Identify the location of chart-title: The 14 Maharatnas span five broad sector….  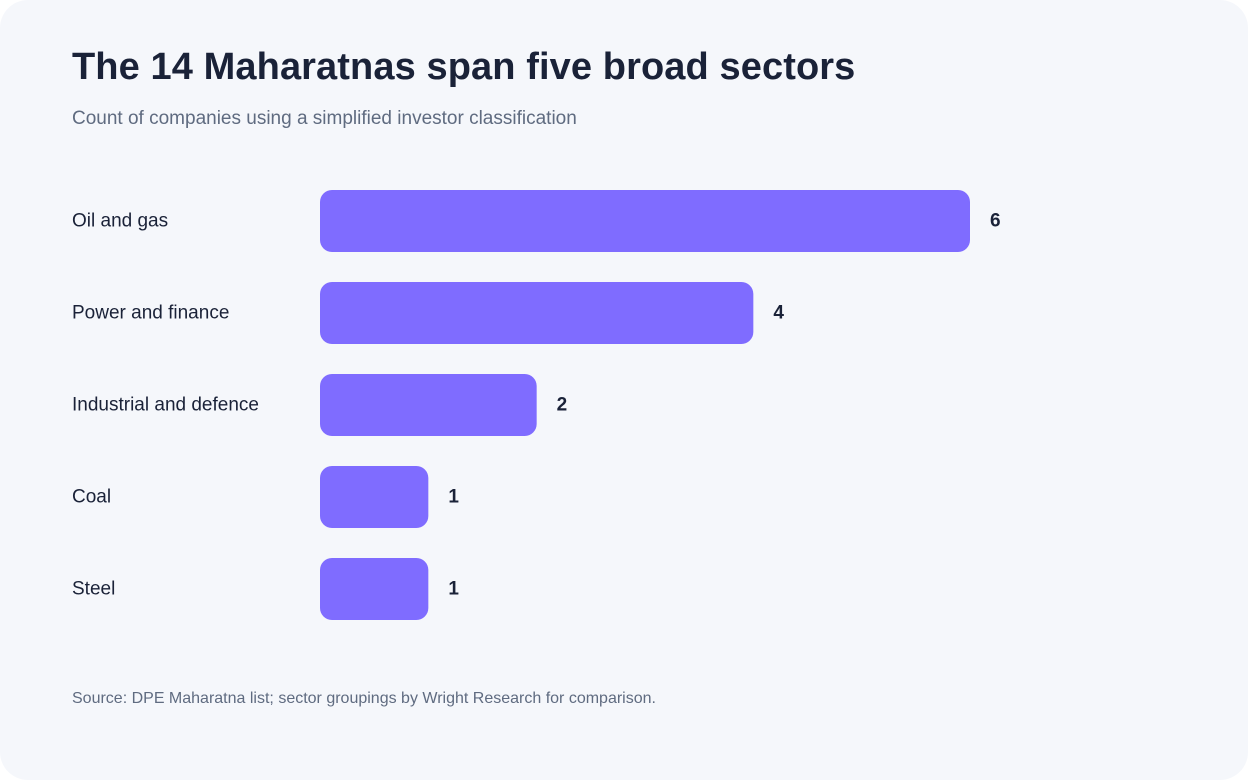
(464, 67).